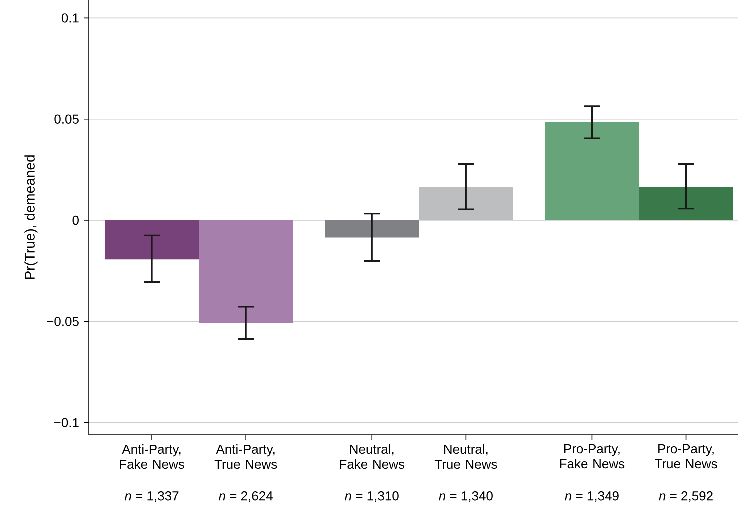 The image size is (738, 518). Describe the element at coordinates (246, 457) in the screenshot. I see `x-tick-label: Anti-Party, True News` at that location.